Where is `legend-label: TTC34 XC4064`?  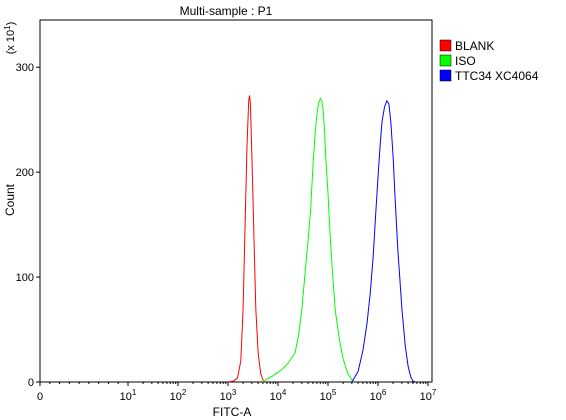 legend-label: TTC34 XC4064 is located at coordinates (497, 76).